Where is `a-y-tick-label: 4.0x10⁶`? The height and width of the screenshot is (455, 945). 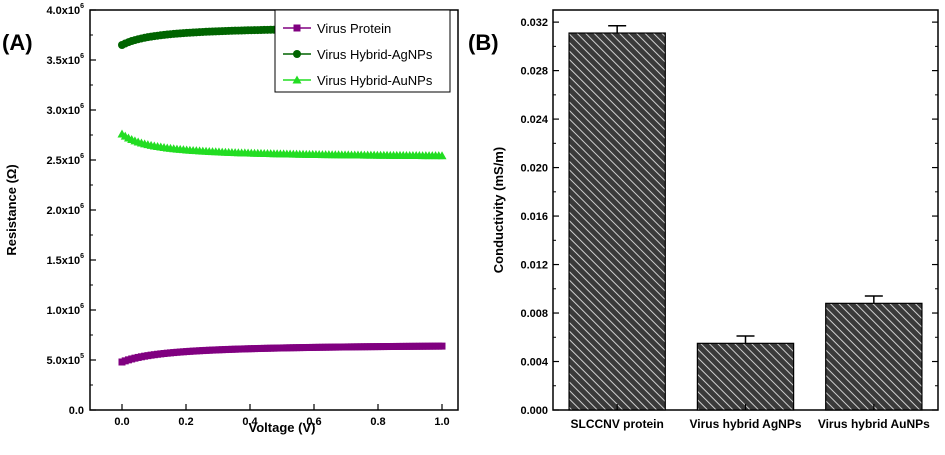 a-y-tick-label: 4.0x10⁶ is located at coordinates (65, 10).